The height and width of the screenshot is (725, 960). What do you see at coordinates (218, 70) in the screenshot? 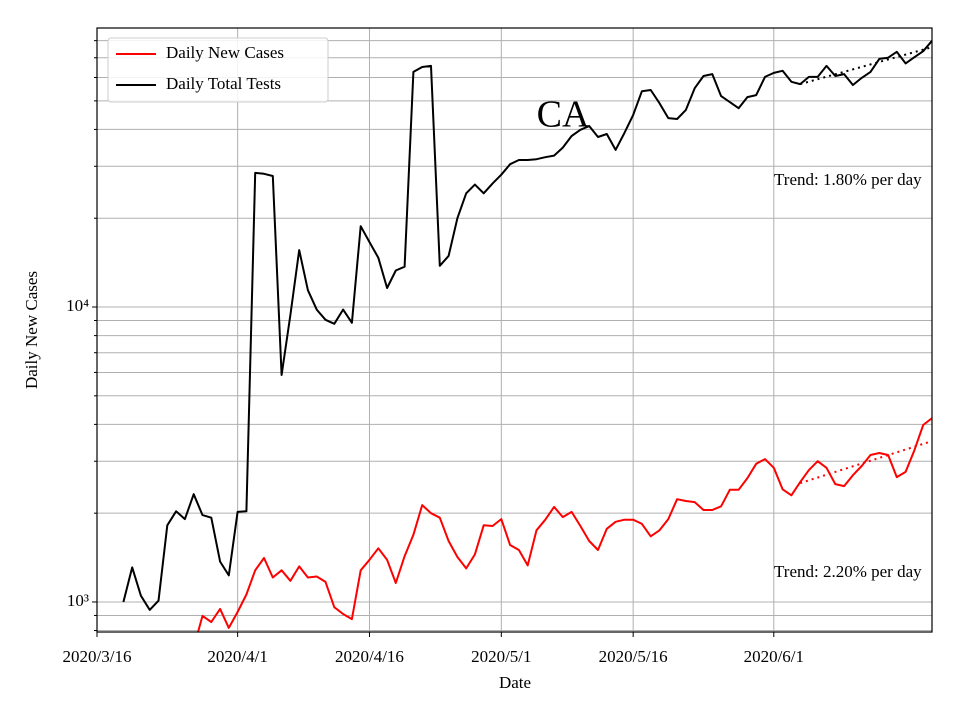
I see `legend-box` at bounding box center [218, 70].